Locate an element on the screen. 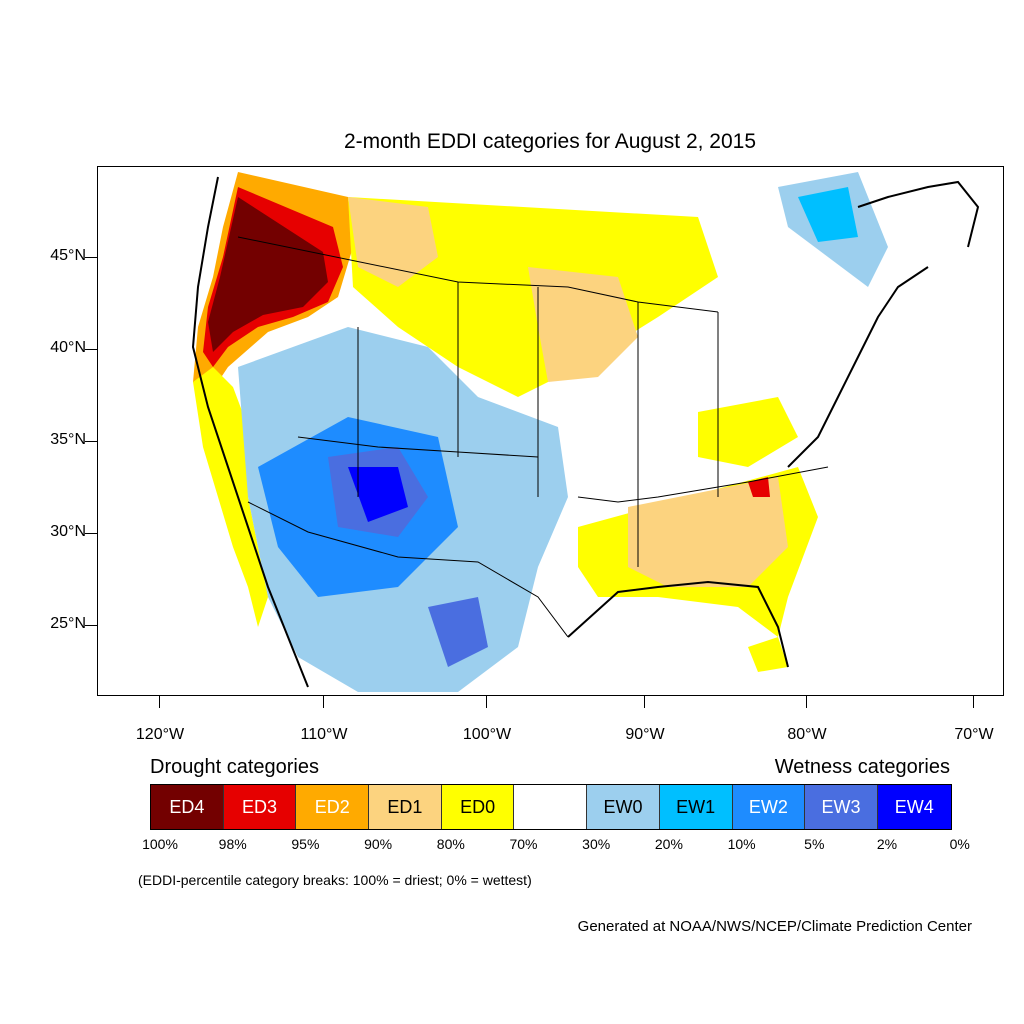 The image size is (1024, 1024). legend-break-label: 90% is located at coordinates (378, 844).